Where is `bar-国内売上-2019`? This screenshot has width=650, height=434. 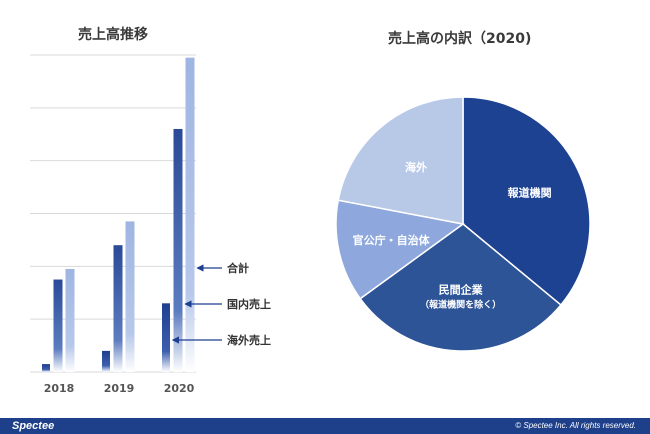 bar-国内売上-2019 is located at coordinates (118, 308).